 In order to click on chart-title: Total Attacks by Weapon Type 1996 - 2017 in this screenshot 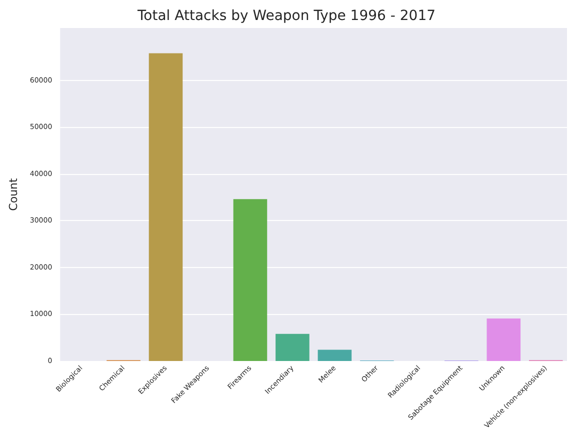, I will do `click(286, 16)`.